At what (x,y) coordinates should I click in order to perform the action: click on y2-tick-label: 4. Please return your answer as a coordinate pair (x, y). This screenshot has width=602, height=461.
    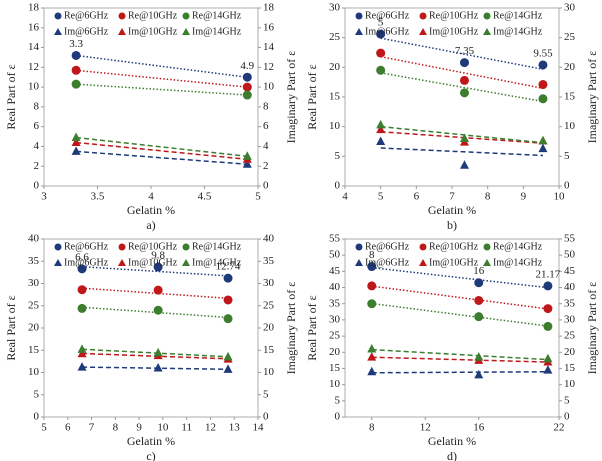
    Looking at the image, I should click on (266, 146).